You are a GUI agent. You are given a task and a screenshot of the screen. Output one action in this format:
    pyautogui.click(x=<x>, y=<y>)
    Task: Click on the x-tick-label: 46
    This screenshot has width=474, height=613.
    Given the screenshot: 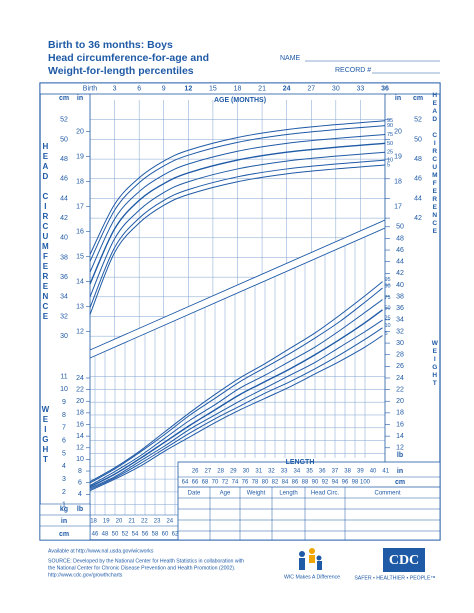 What is the action you would take?
    pyautogui.click(x=95, y=535)
    